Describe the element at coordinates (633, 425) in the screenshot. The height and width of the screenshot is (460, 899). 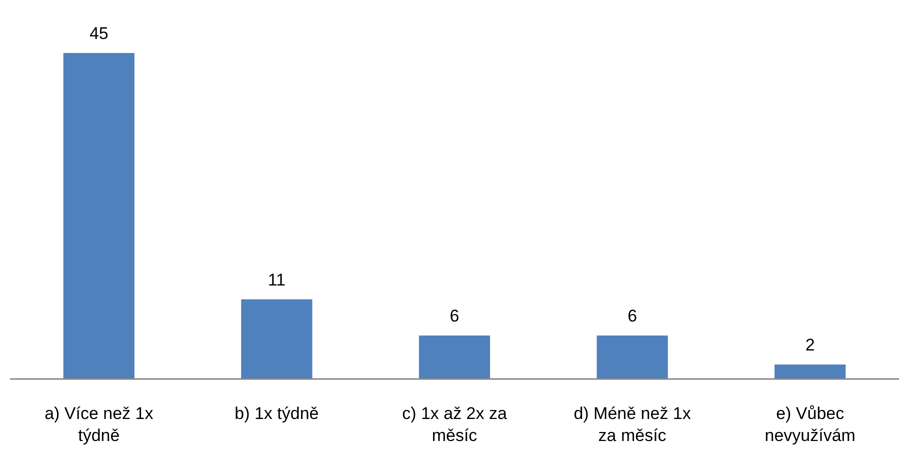
I see `x-tick-label: d) Méně než 1x za měsíc` at that location.